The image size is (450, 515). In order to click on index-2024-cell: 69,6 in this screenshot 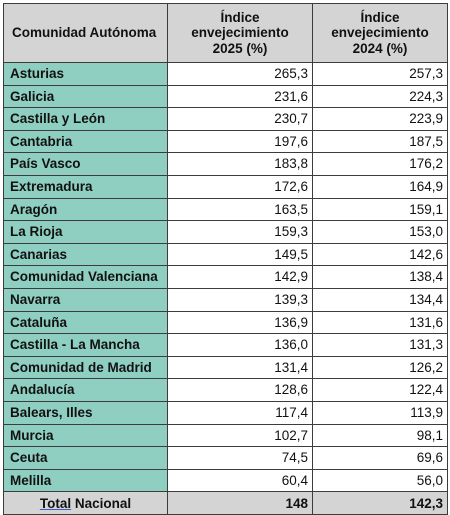, I will do `click(380, 458)`.